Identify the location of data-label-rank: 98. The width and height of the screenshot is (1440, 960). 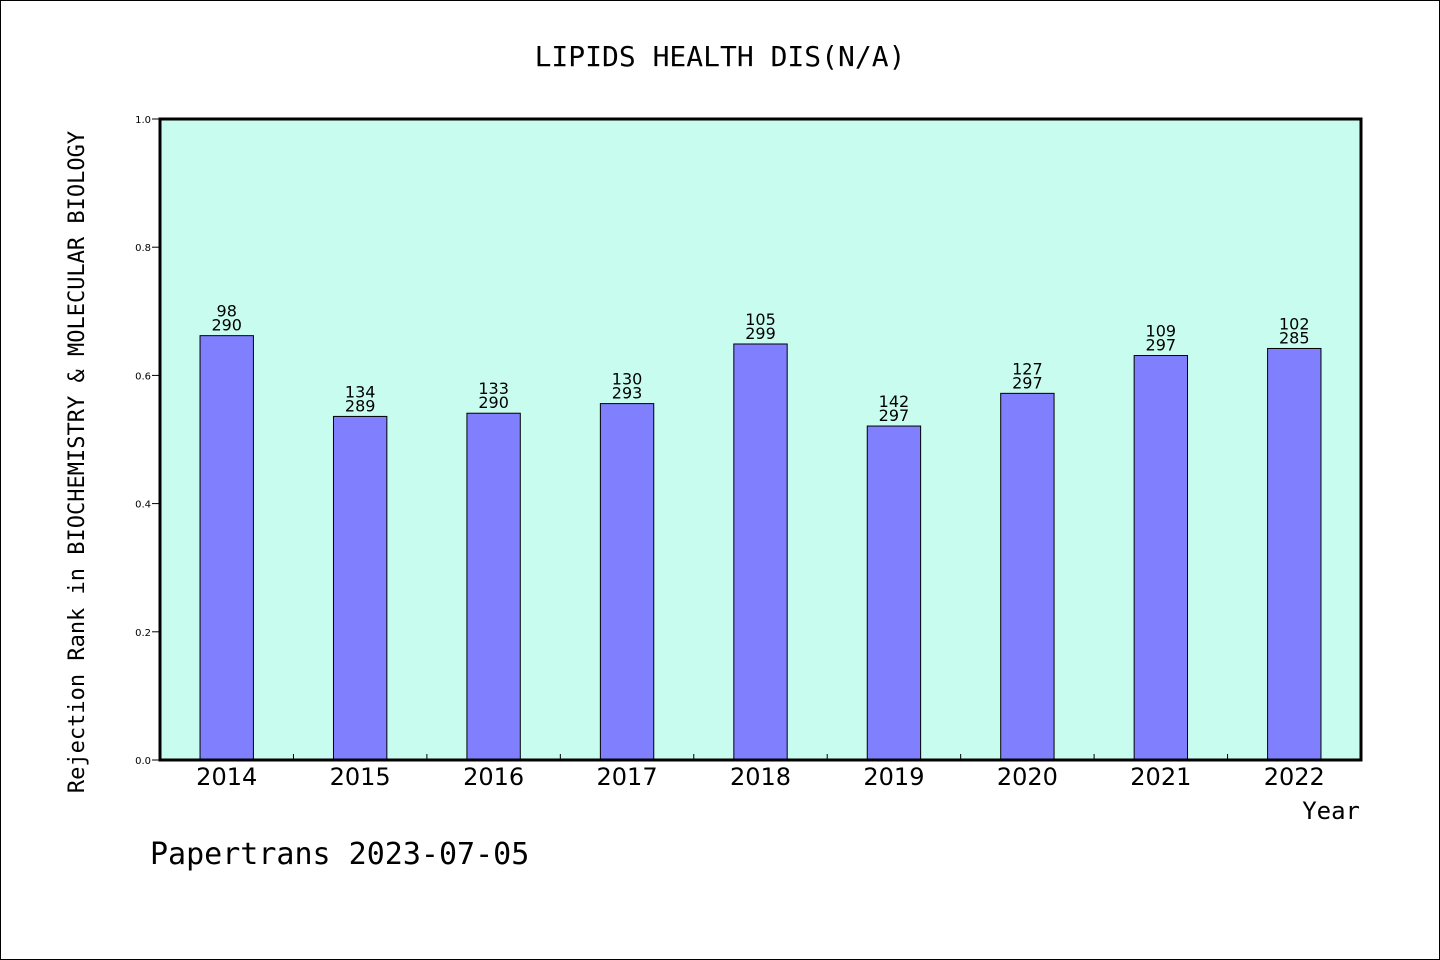
(227, 311).